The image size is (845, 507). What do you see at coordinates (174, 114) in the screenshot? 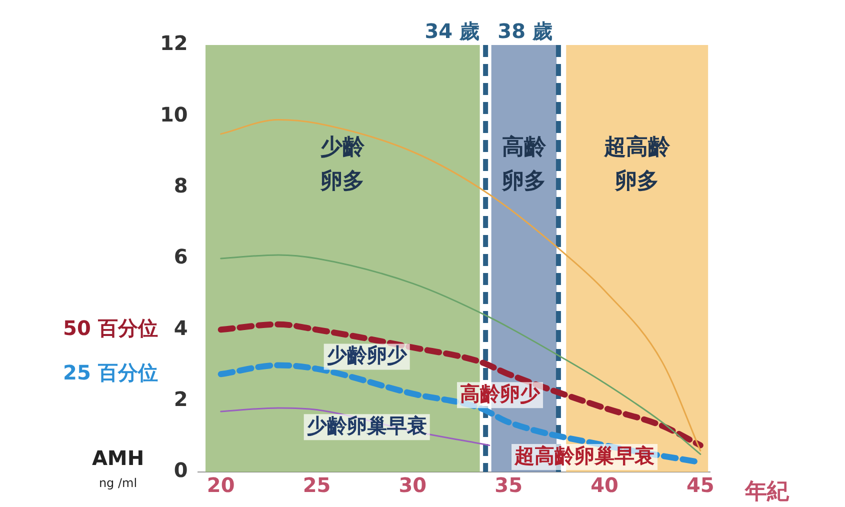
I see `y-tick-label: 10` at bounding box center [174, 114].